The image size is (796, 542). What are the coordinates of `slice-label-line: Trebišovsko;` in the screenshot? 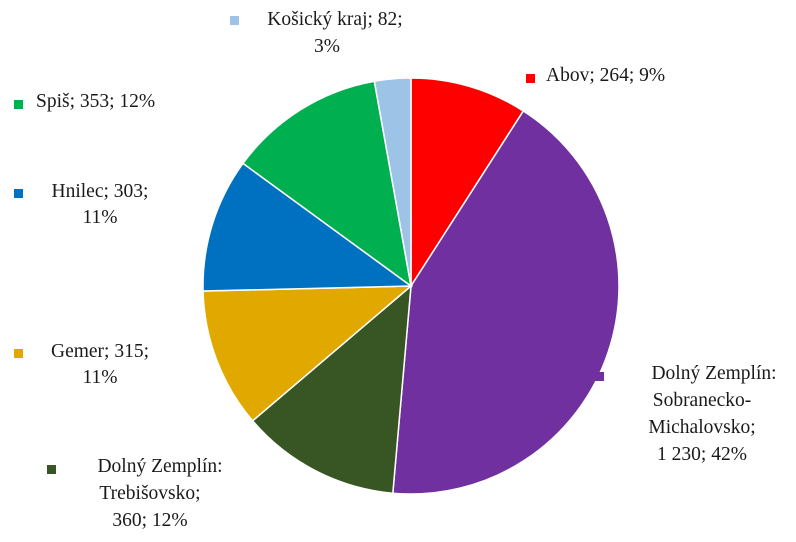 It's located at (149, 493).